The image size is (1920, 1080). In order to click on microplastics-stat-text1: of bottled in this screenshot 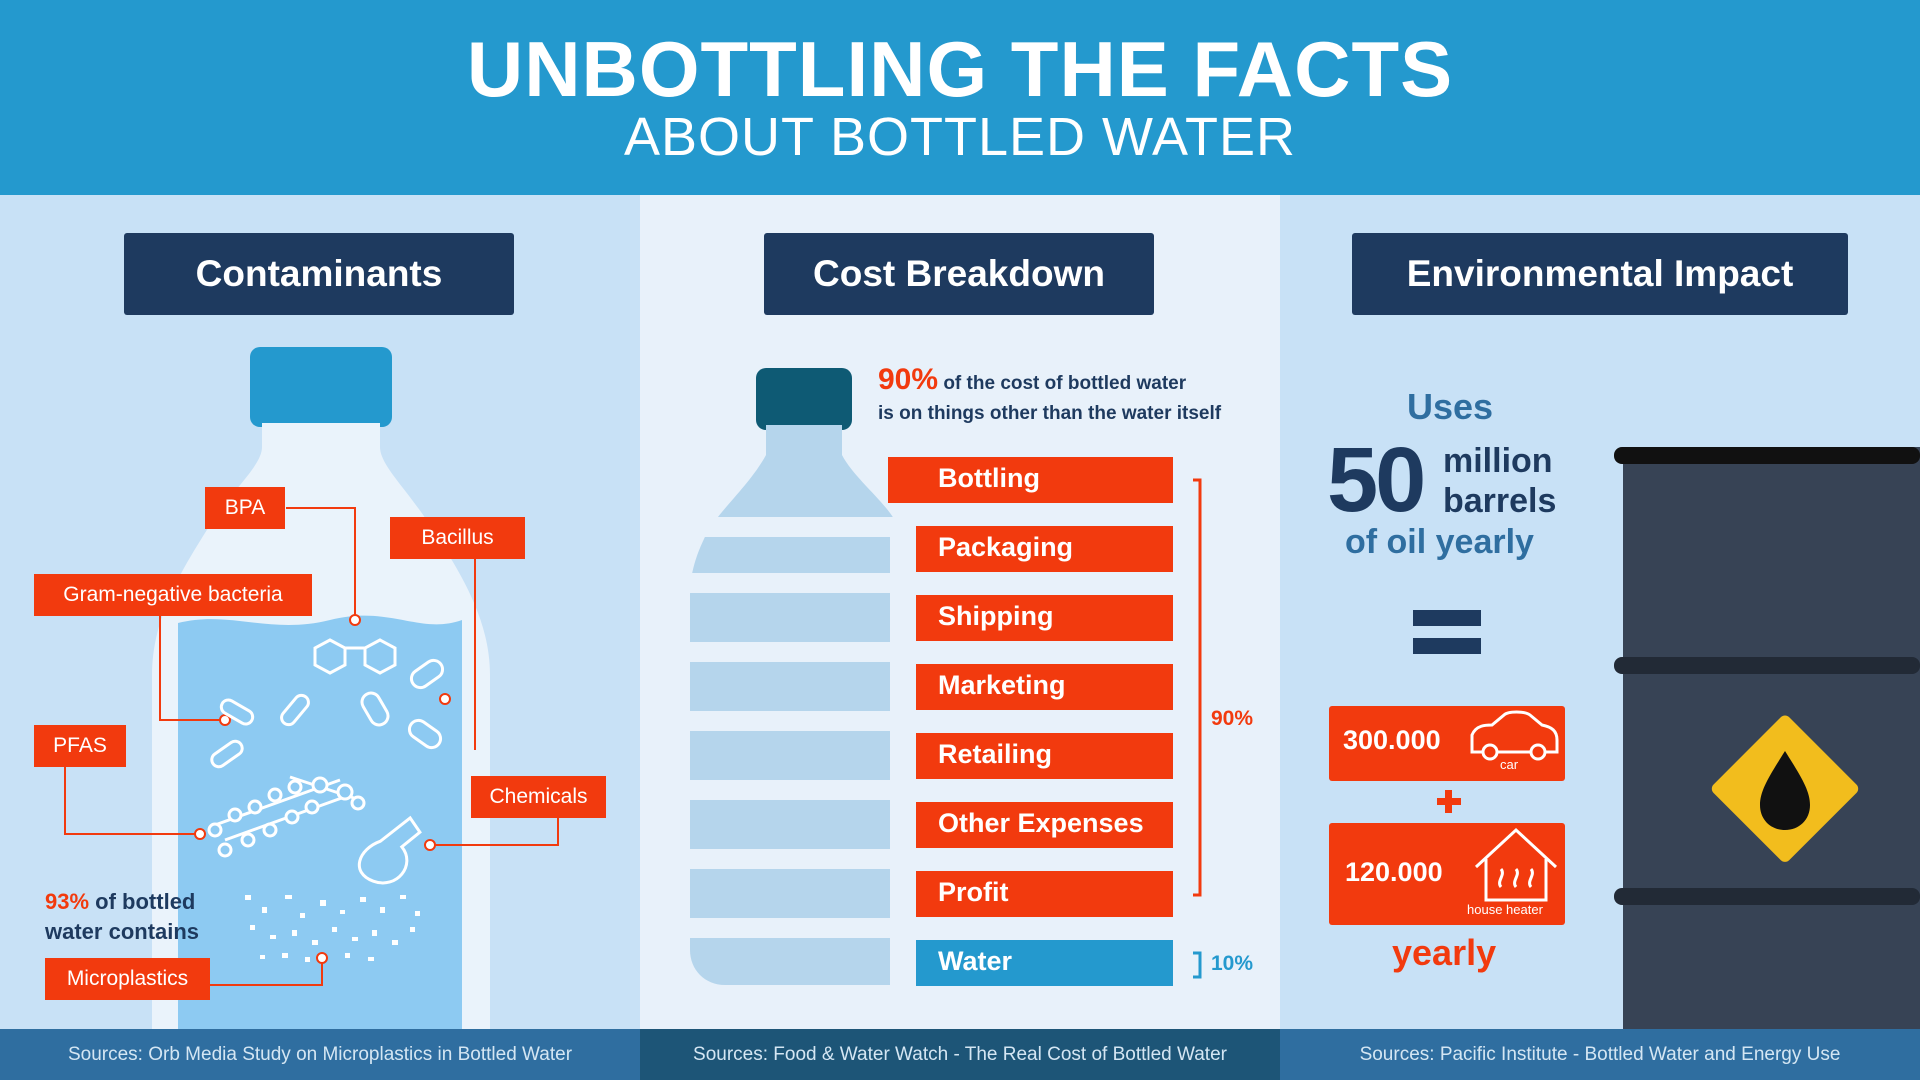, I will do `click(145, 901)`.